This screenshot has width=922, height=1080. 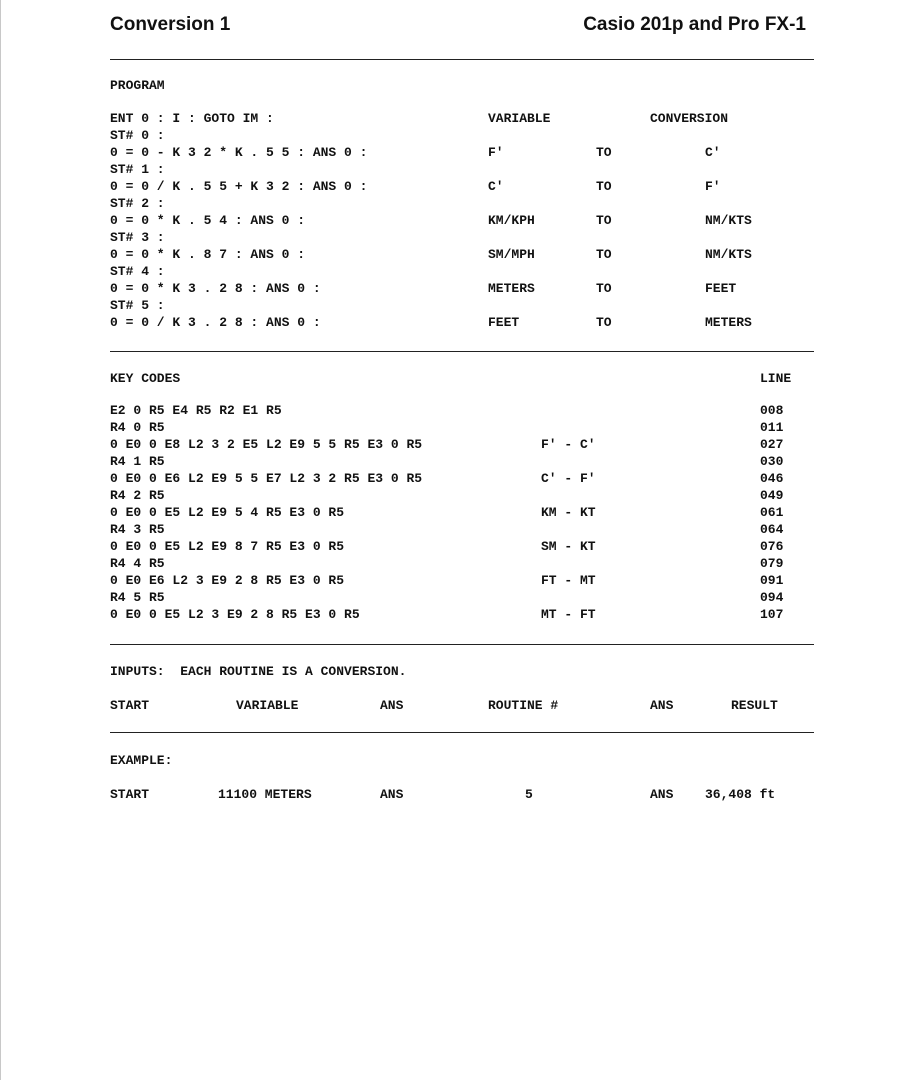 What do you see at coordinates (568, 444) in the screenshot?
I see `key-code-label: F′ - C′` at bounding box center [568, 444].